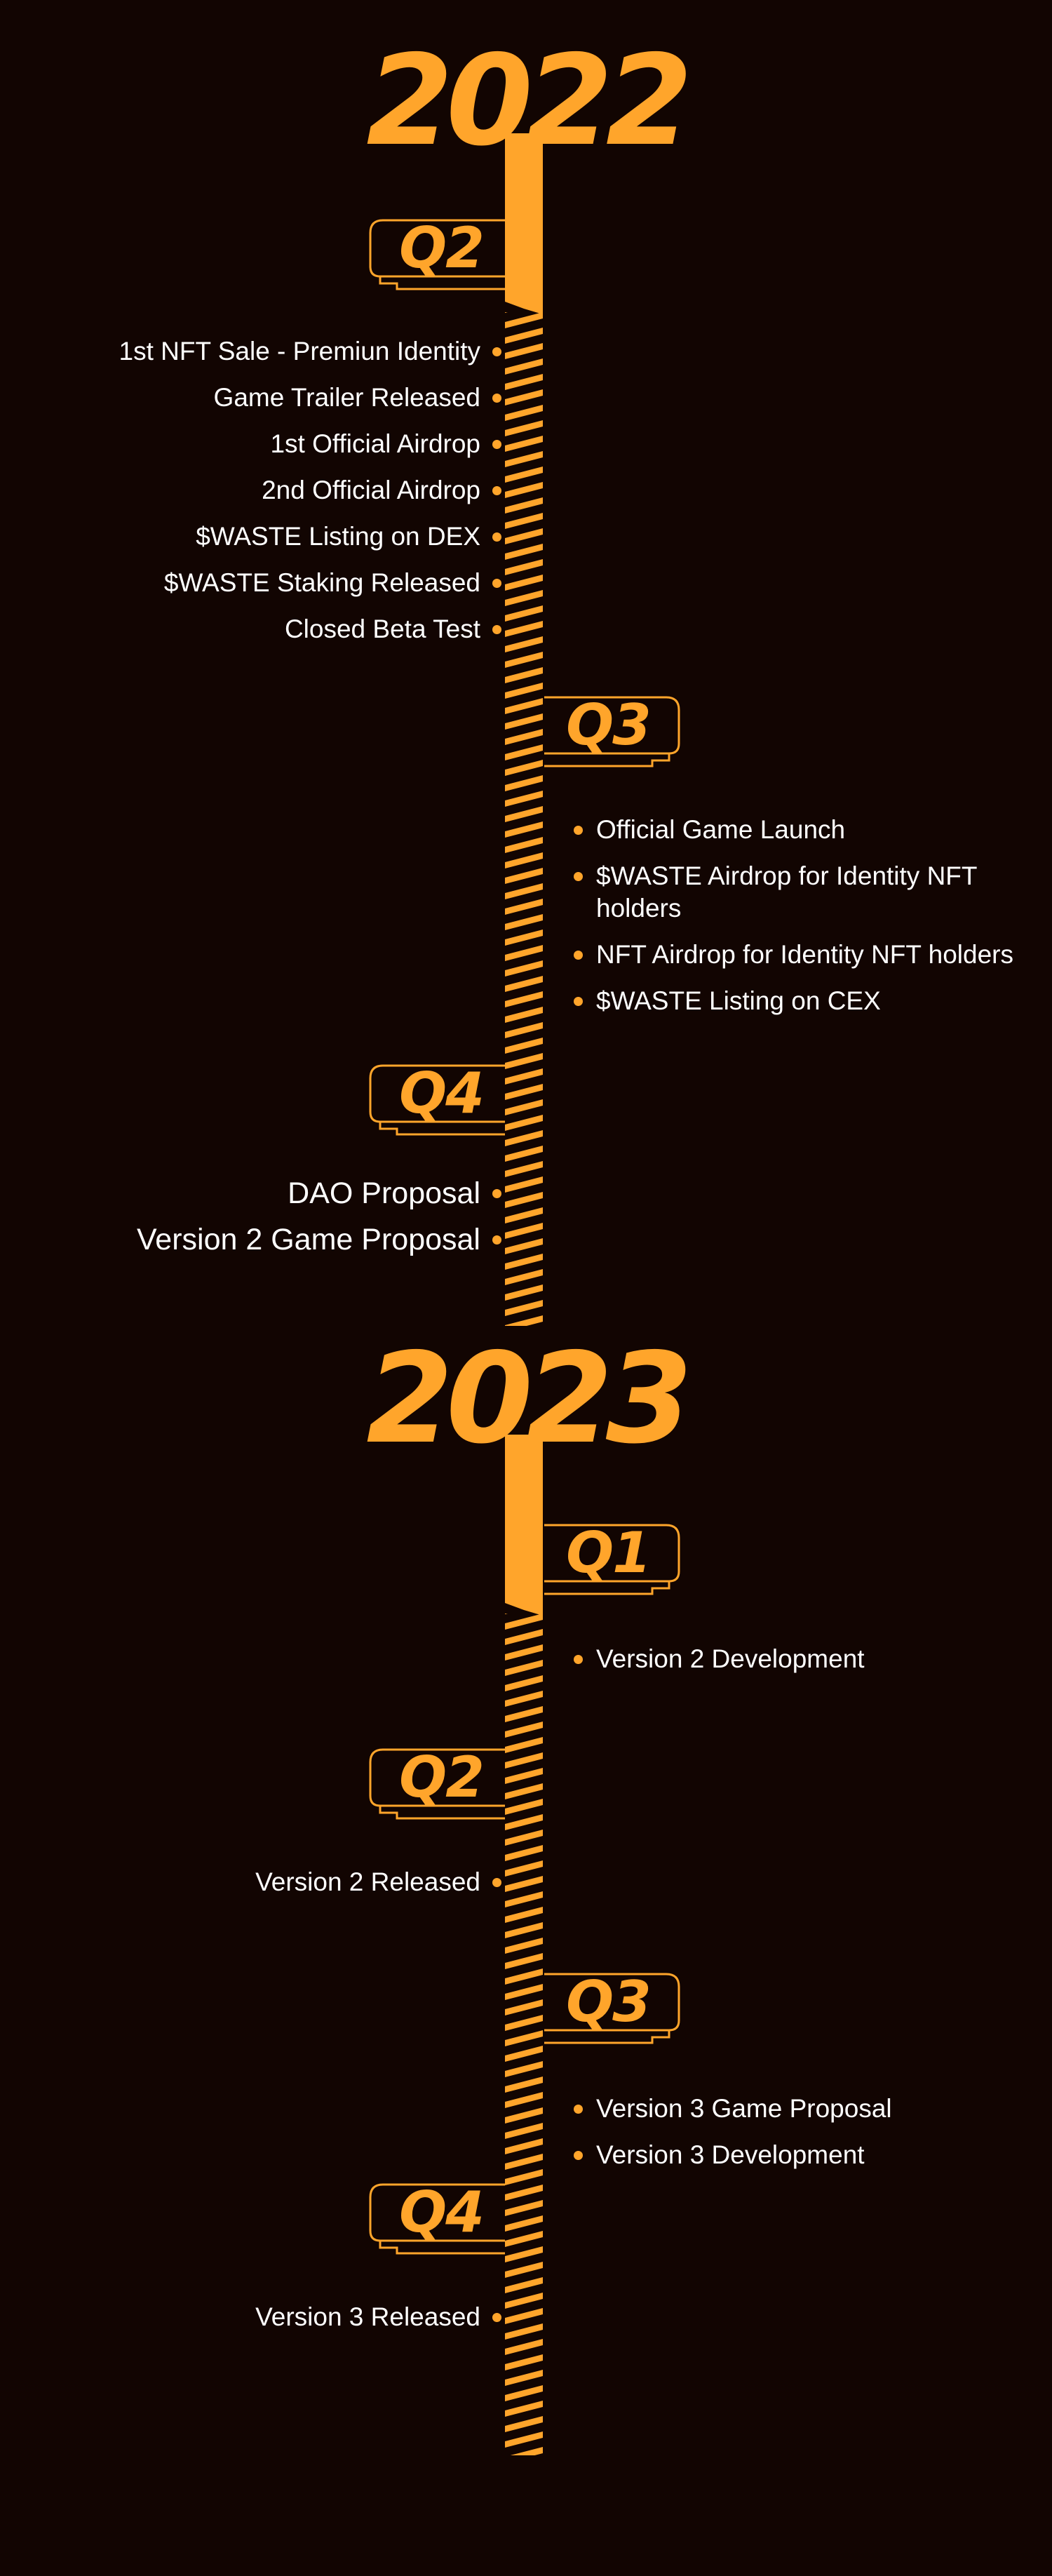 The width and height of the screenshot is (1052, 2576). I want to click on list-item: 2nd Official Airdrop, so click(271, 490).